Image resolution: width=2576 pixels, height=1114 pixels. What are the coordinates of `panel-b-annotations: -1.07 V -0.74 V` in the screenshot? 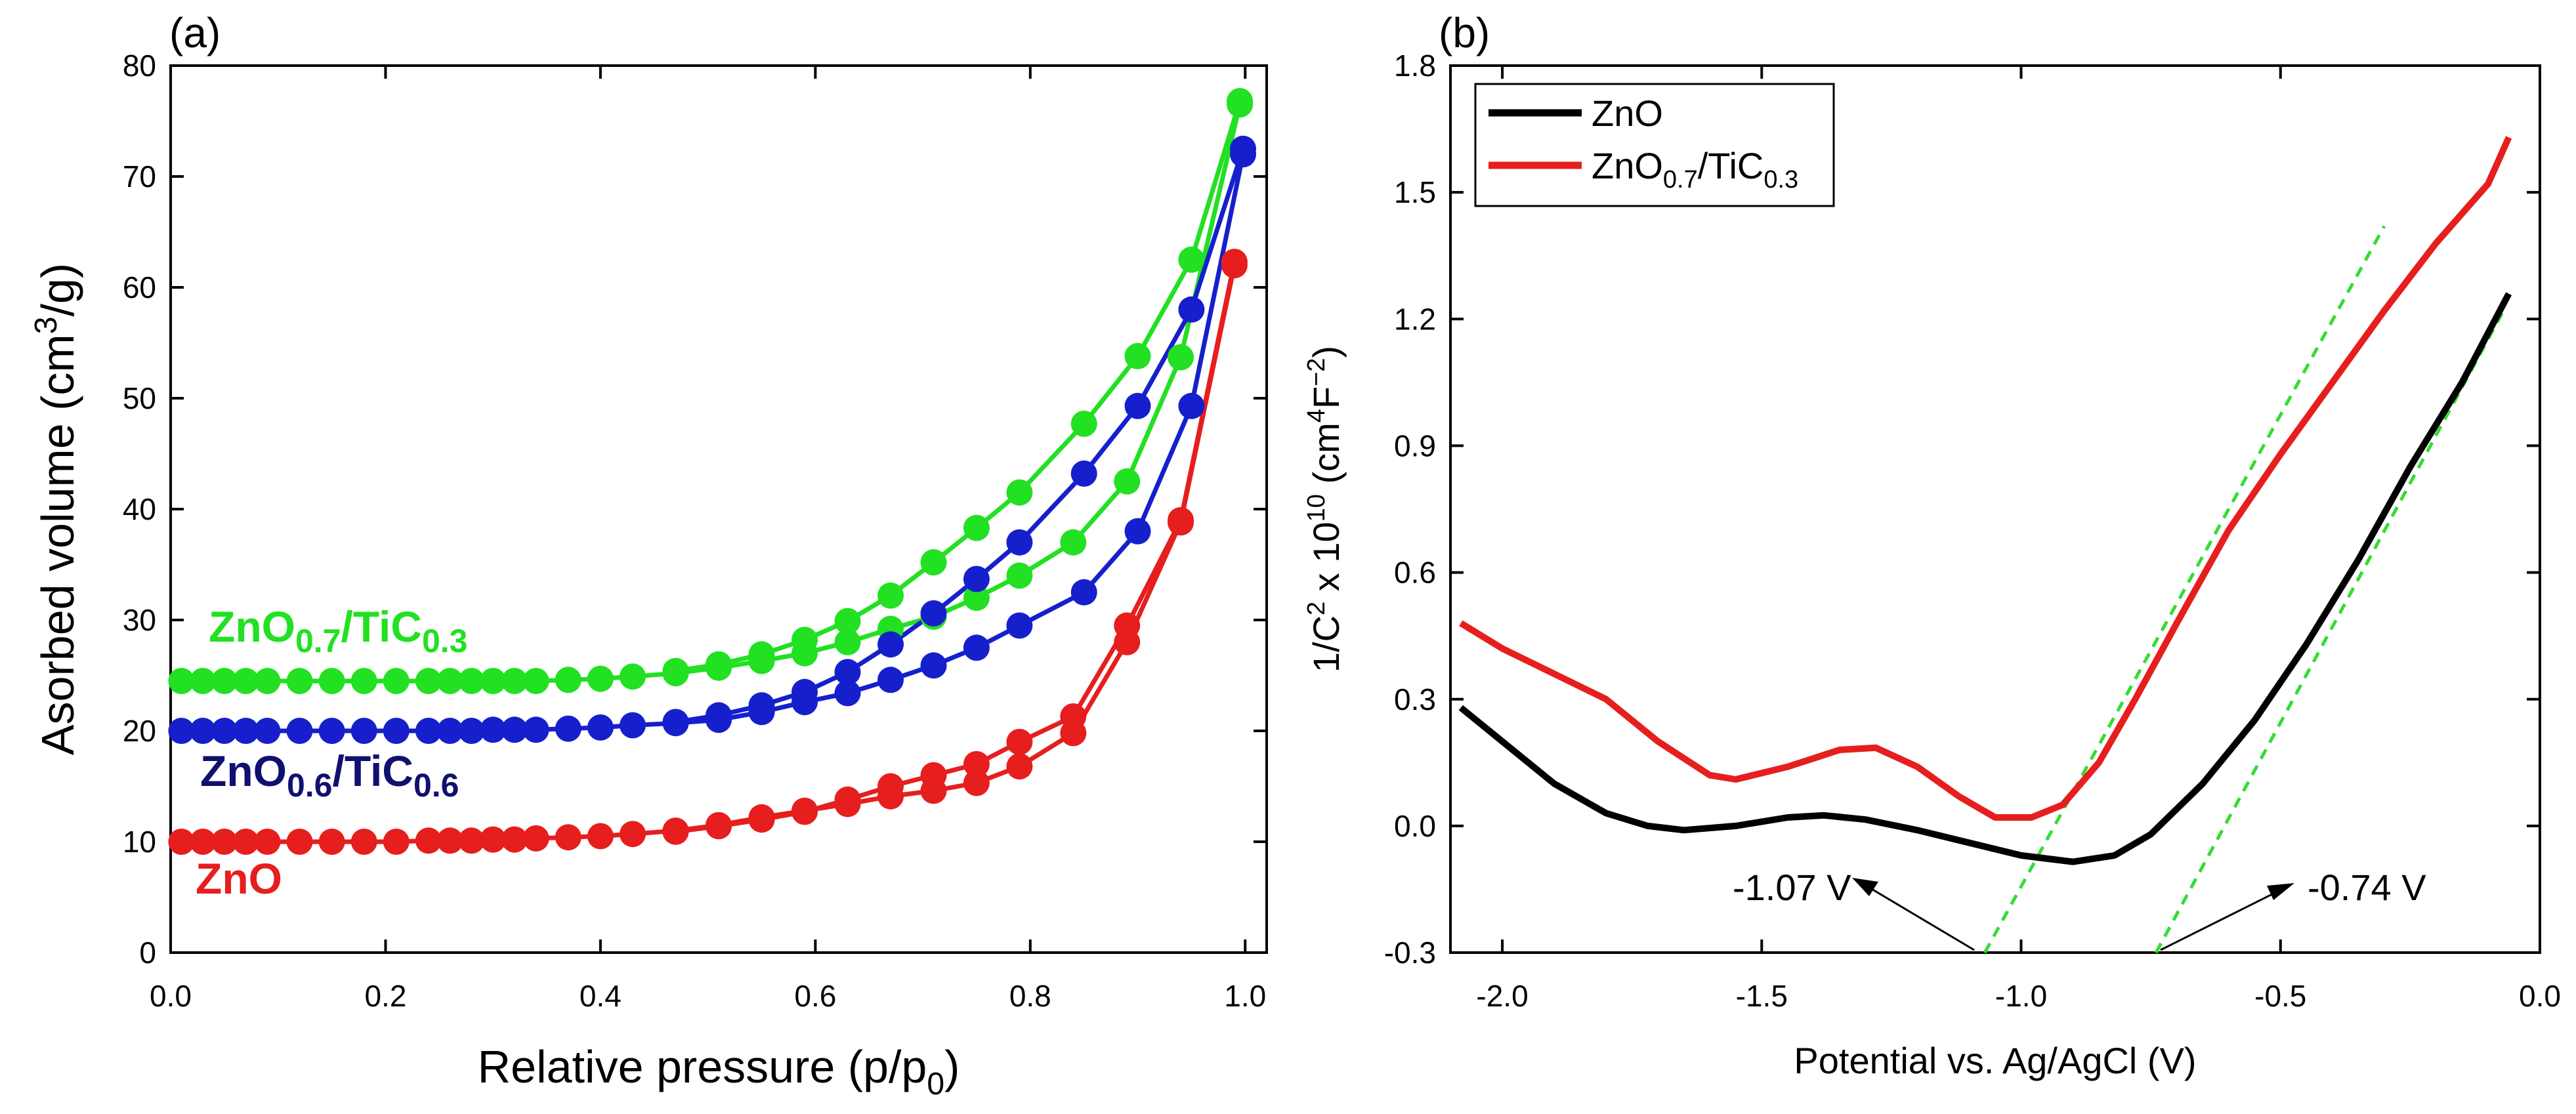 It's located at (2079, 909).